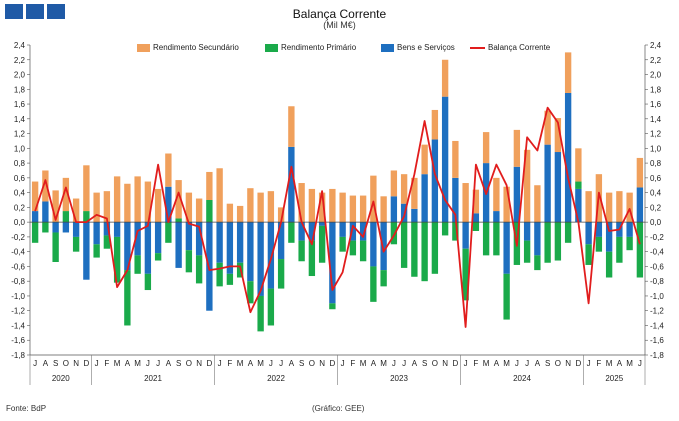 This screenshot has height=421, width=679. What do you see at coordinates (656, 193) in the screenshot?
I see `y-tick-label-right: 0,4` at bounding box center [656, 193].